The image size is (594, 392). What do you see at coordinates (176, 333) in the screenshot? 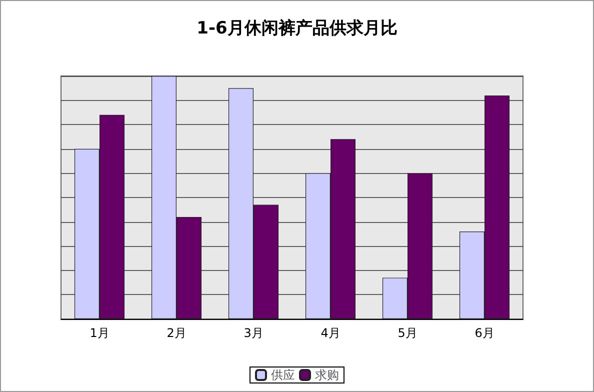
I see `x-tick-label: 2月` at bounding box center [176, 333].